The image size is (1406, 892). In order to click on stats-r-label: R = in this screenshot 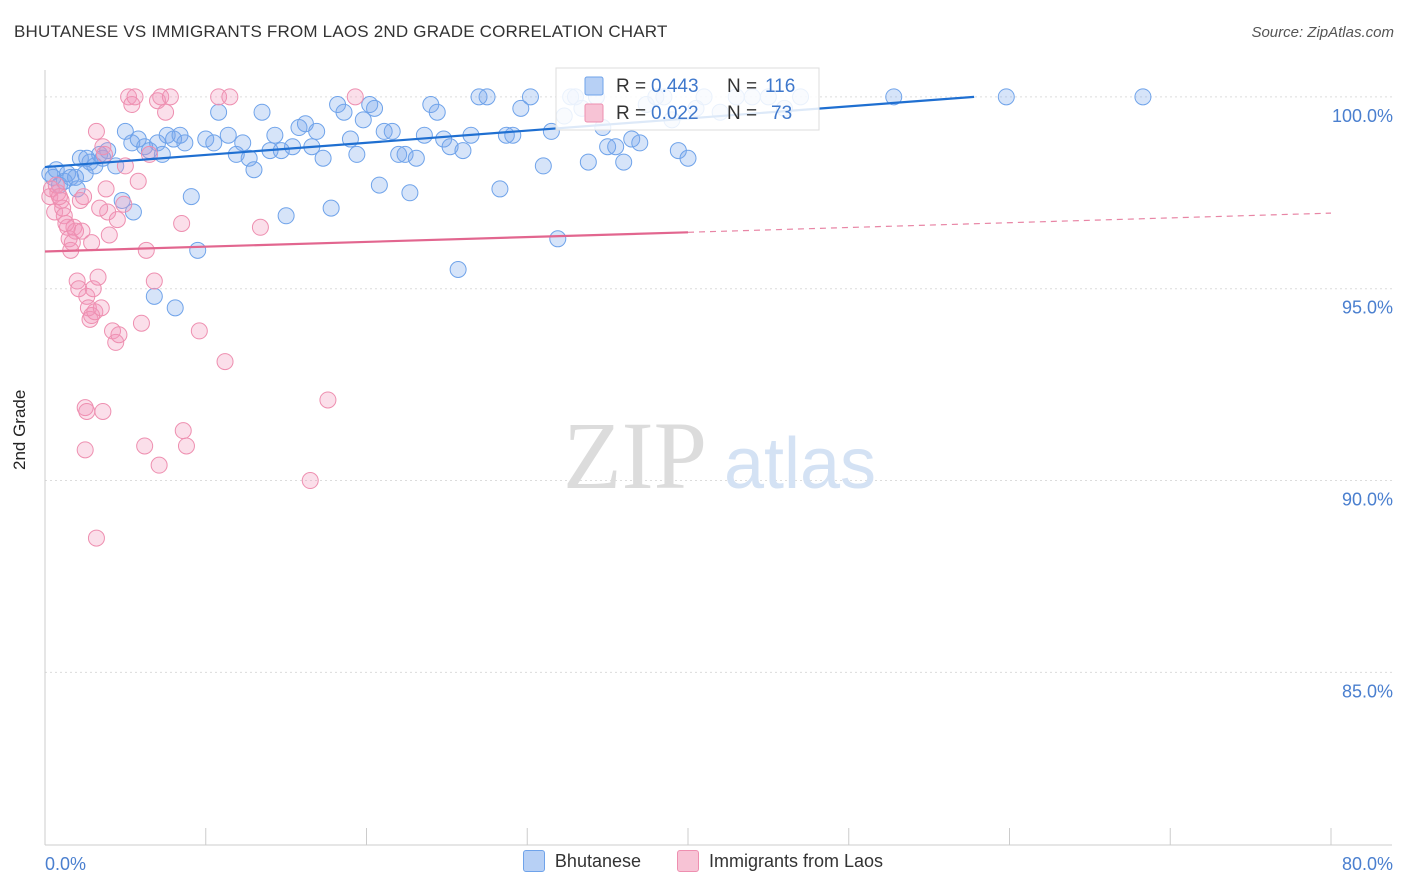, I will do `click(631, 86)`.